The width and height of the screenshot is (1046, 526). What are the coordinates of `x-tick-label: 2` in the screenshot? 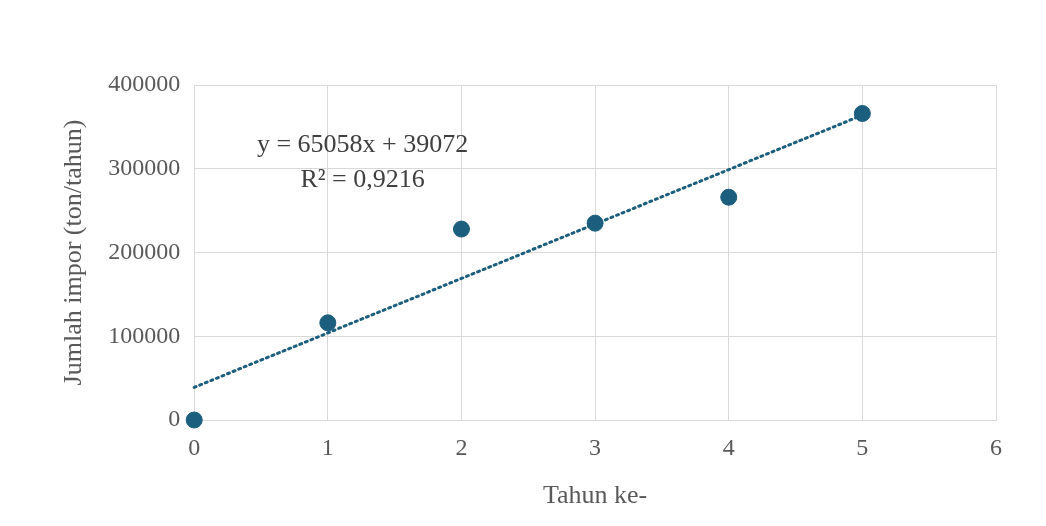 It's located at (461, 446).